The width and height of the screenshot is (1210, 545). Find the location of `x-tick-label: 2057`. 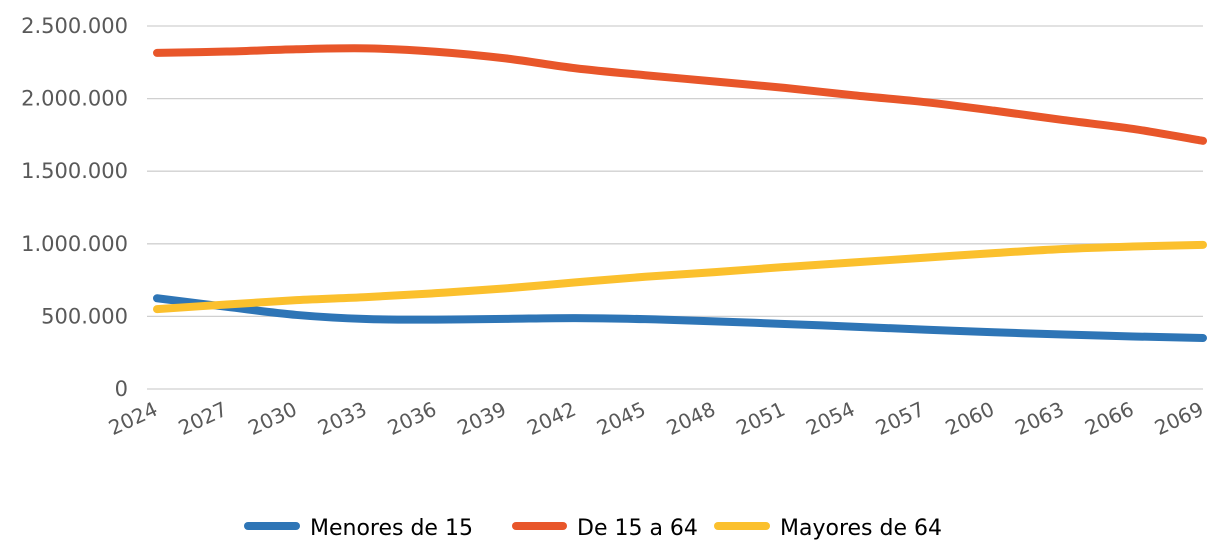

x-tick-label: 2057 is located at coordinates (900, 418).